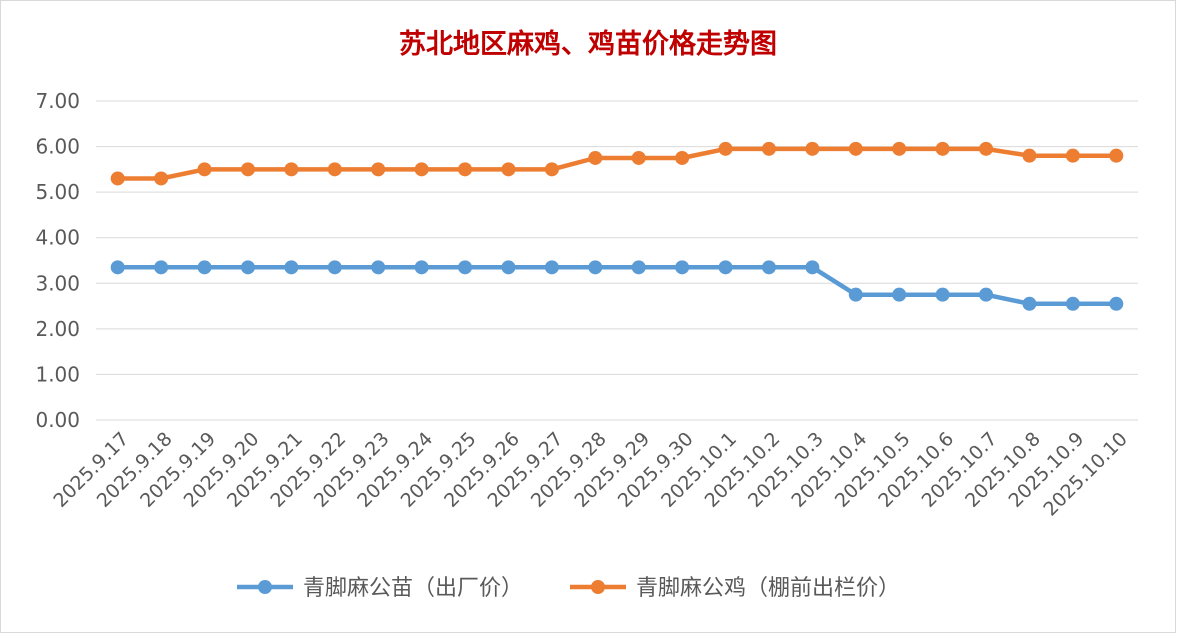  Describe the element at coordinates (57, 101) in the screenshot. I see `y-tick-label: 7.00` at that location.